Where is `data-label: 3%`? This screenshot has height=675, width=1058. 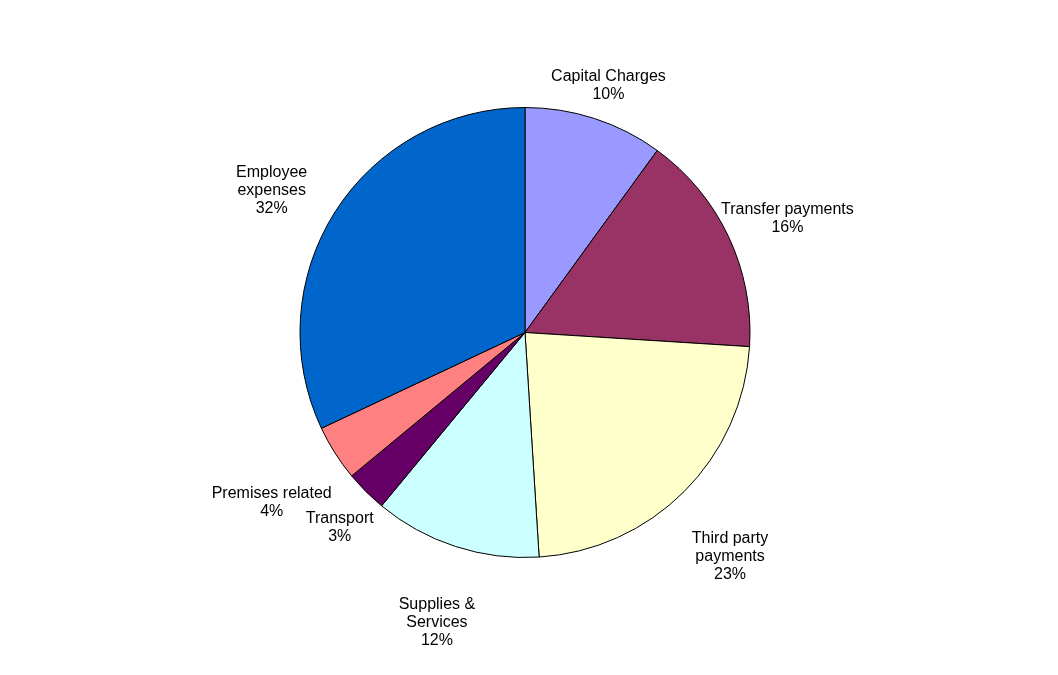 data-label: 3% is located at coordinates (340, 535).